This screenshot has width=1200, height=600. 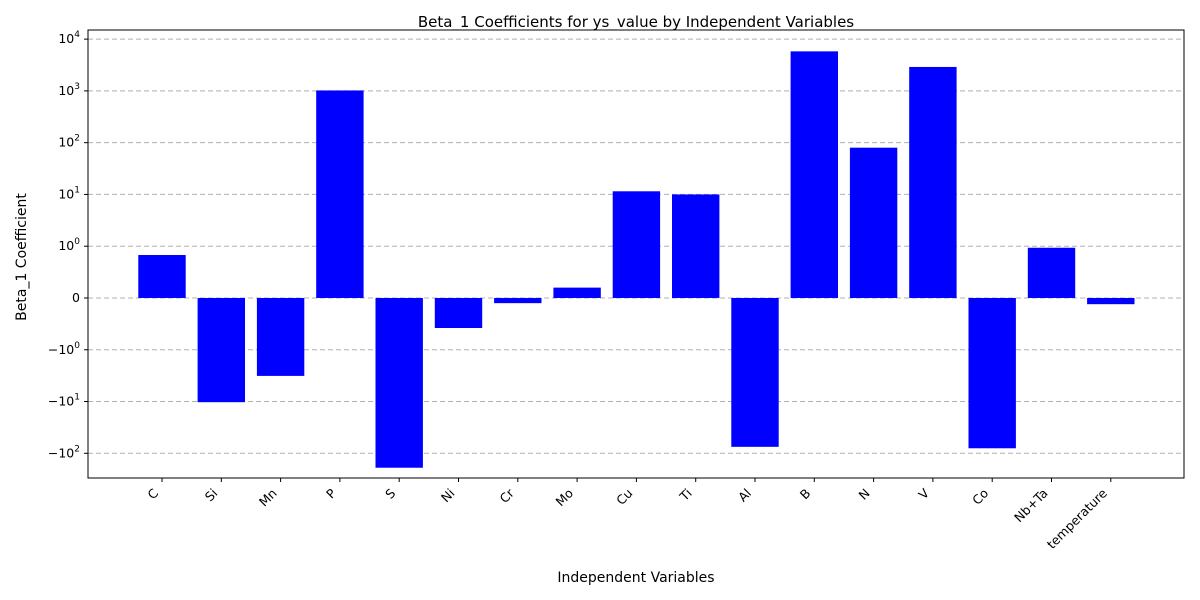 What do you see at coordinates (268, 498) in the screenshot?
I see `x-tick-label: Mn` at bounding box center [268, 498].